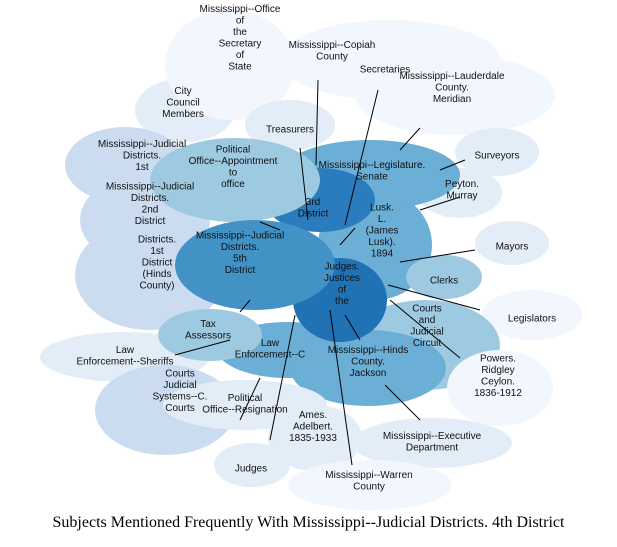 This screenshot has height=547, width=617. I want to click on label-jd_3rd: 3rd District, so click(313, 208).